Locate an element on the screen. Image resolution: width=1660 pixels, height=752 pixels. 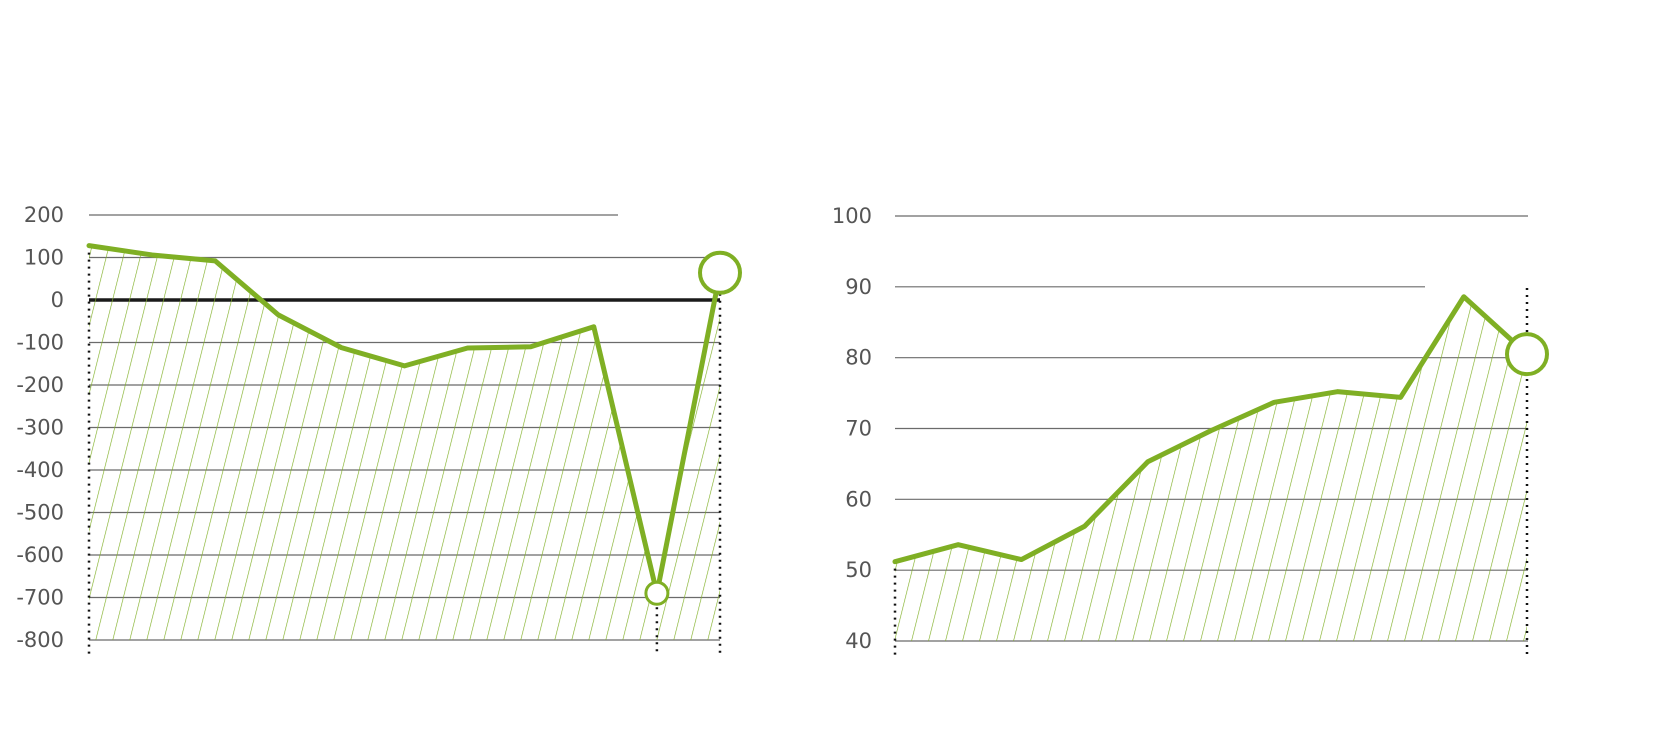
y-tick-label: 200 is located at coordinates (44, 215).